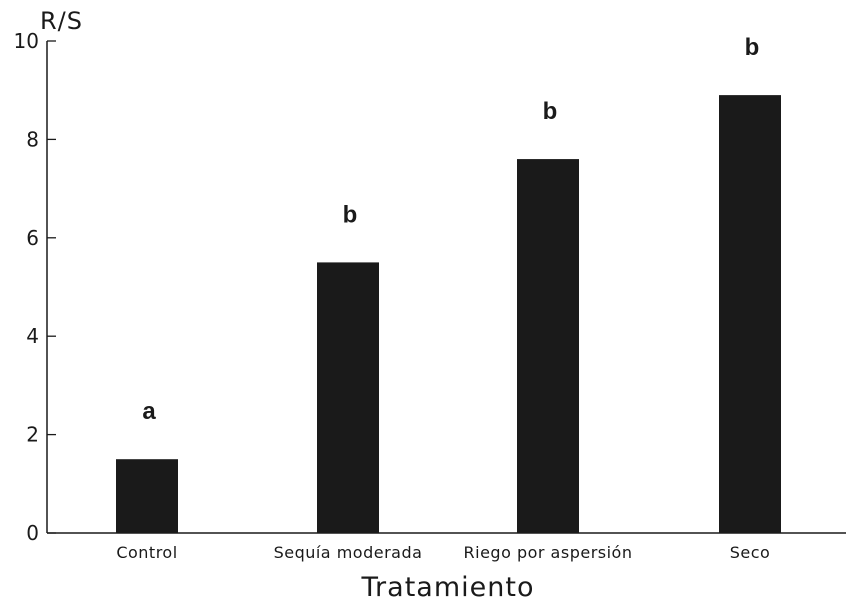  What do you see at coordinates (32, 435) in the screenshot?
I see `y-tick-label: 2` at bounding box center [32, 435].